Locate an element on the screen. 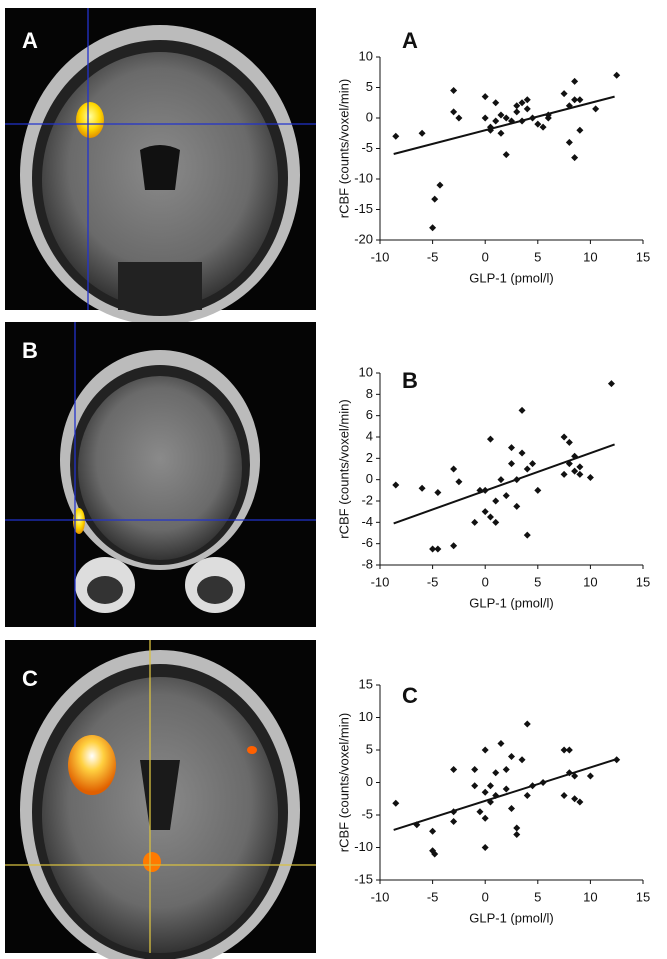 This screenshot has height=959, width=667. trend-line is located at coordinates (504, 484).